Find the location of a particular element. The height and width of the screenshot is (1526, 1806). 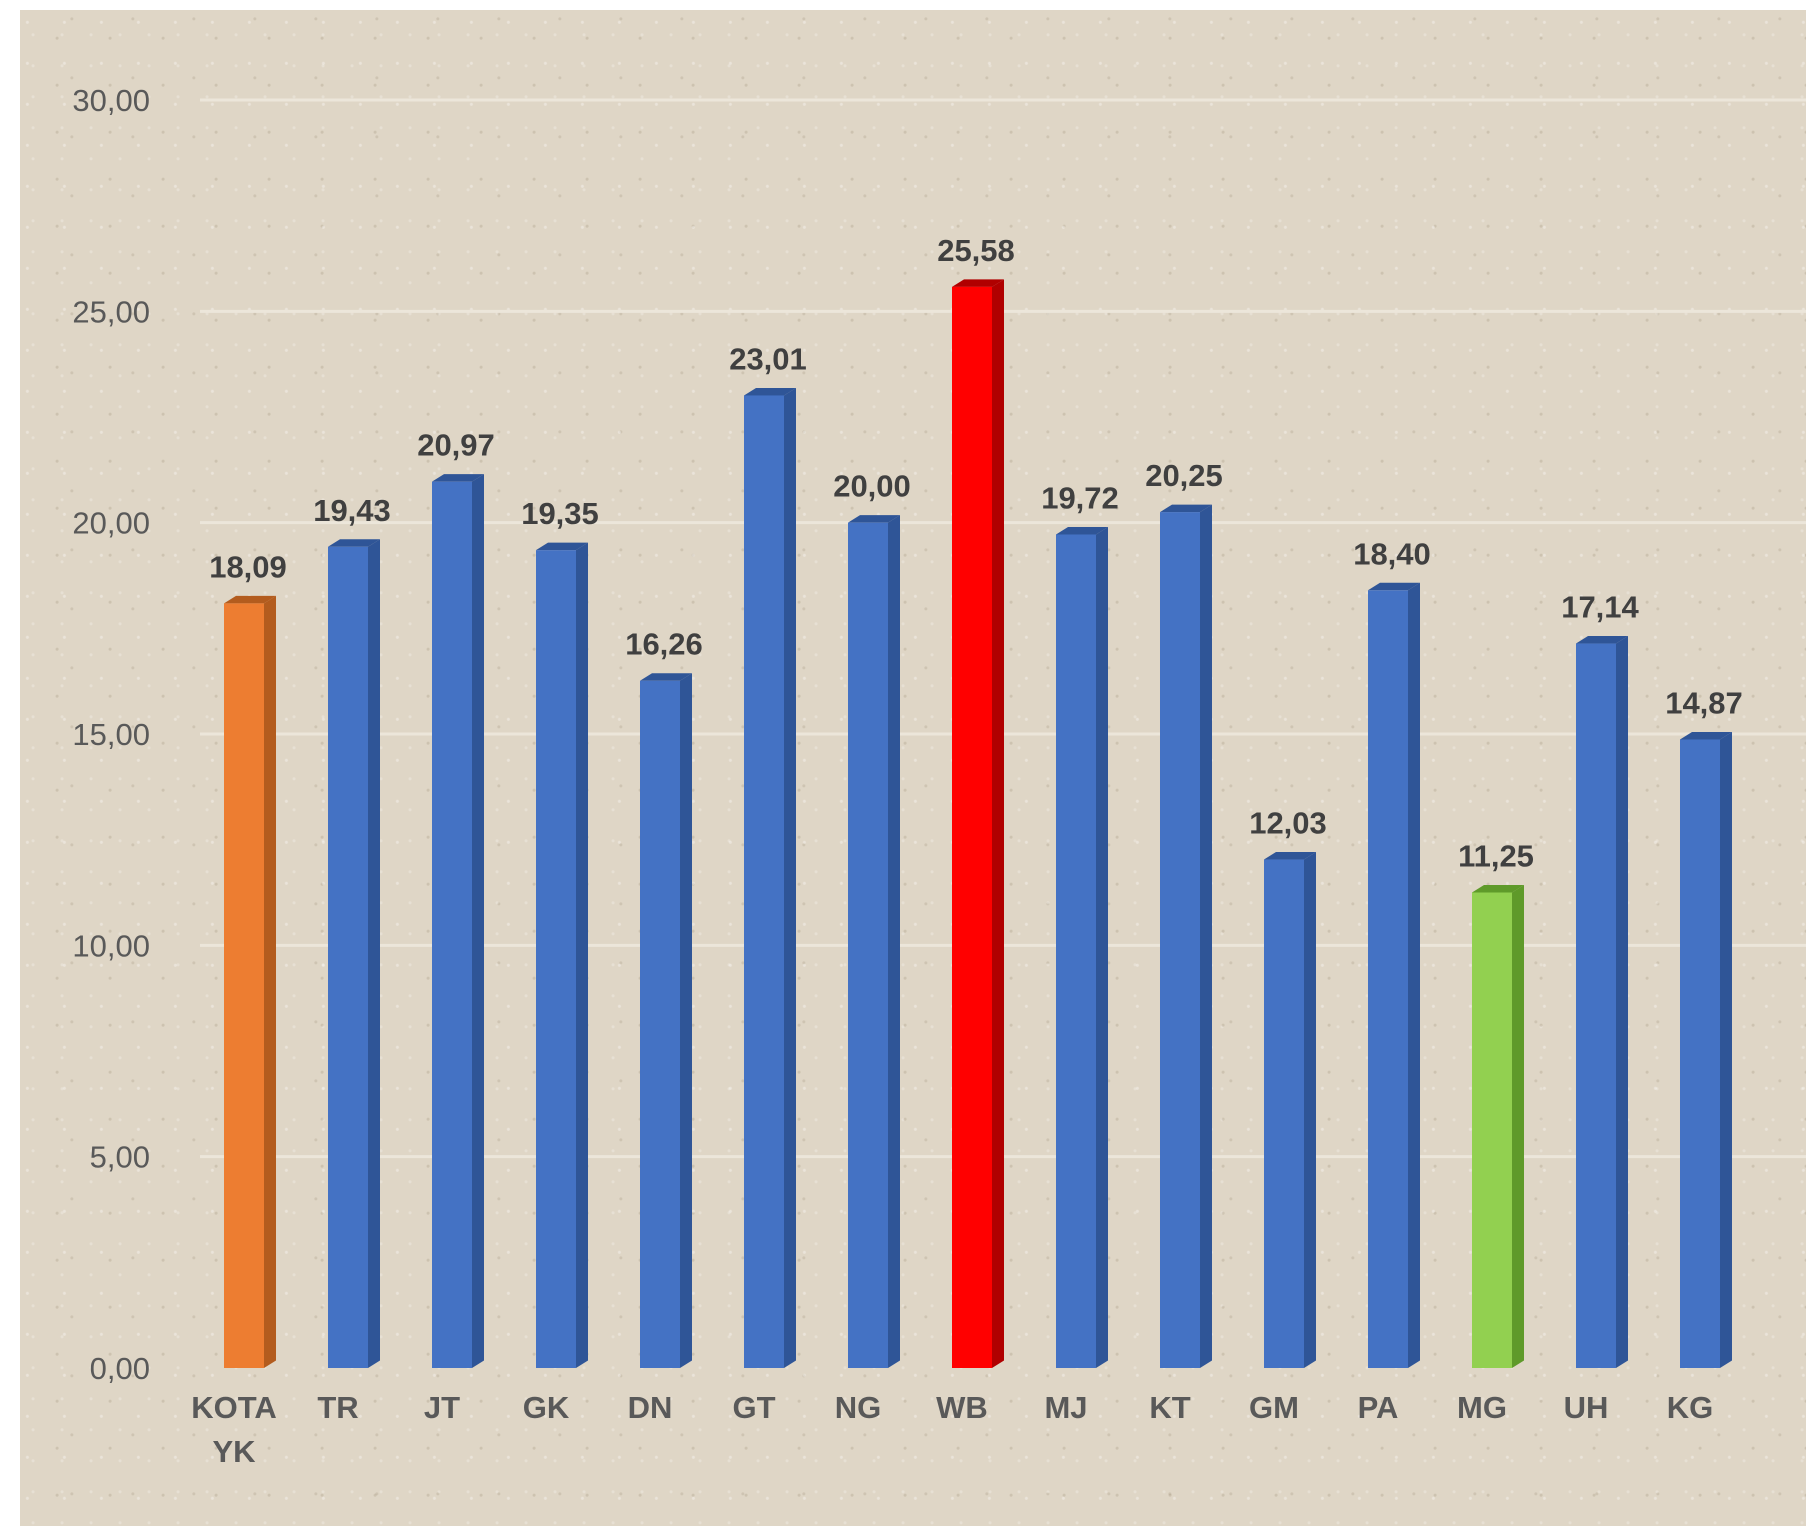

category-label: WB is located at coordinates (962, 1407).